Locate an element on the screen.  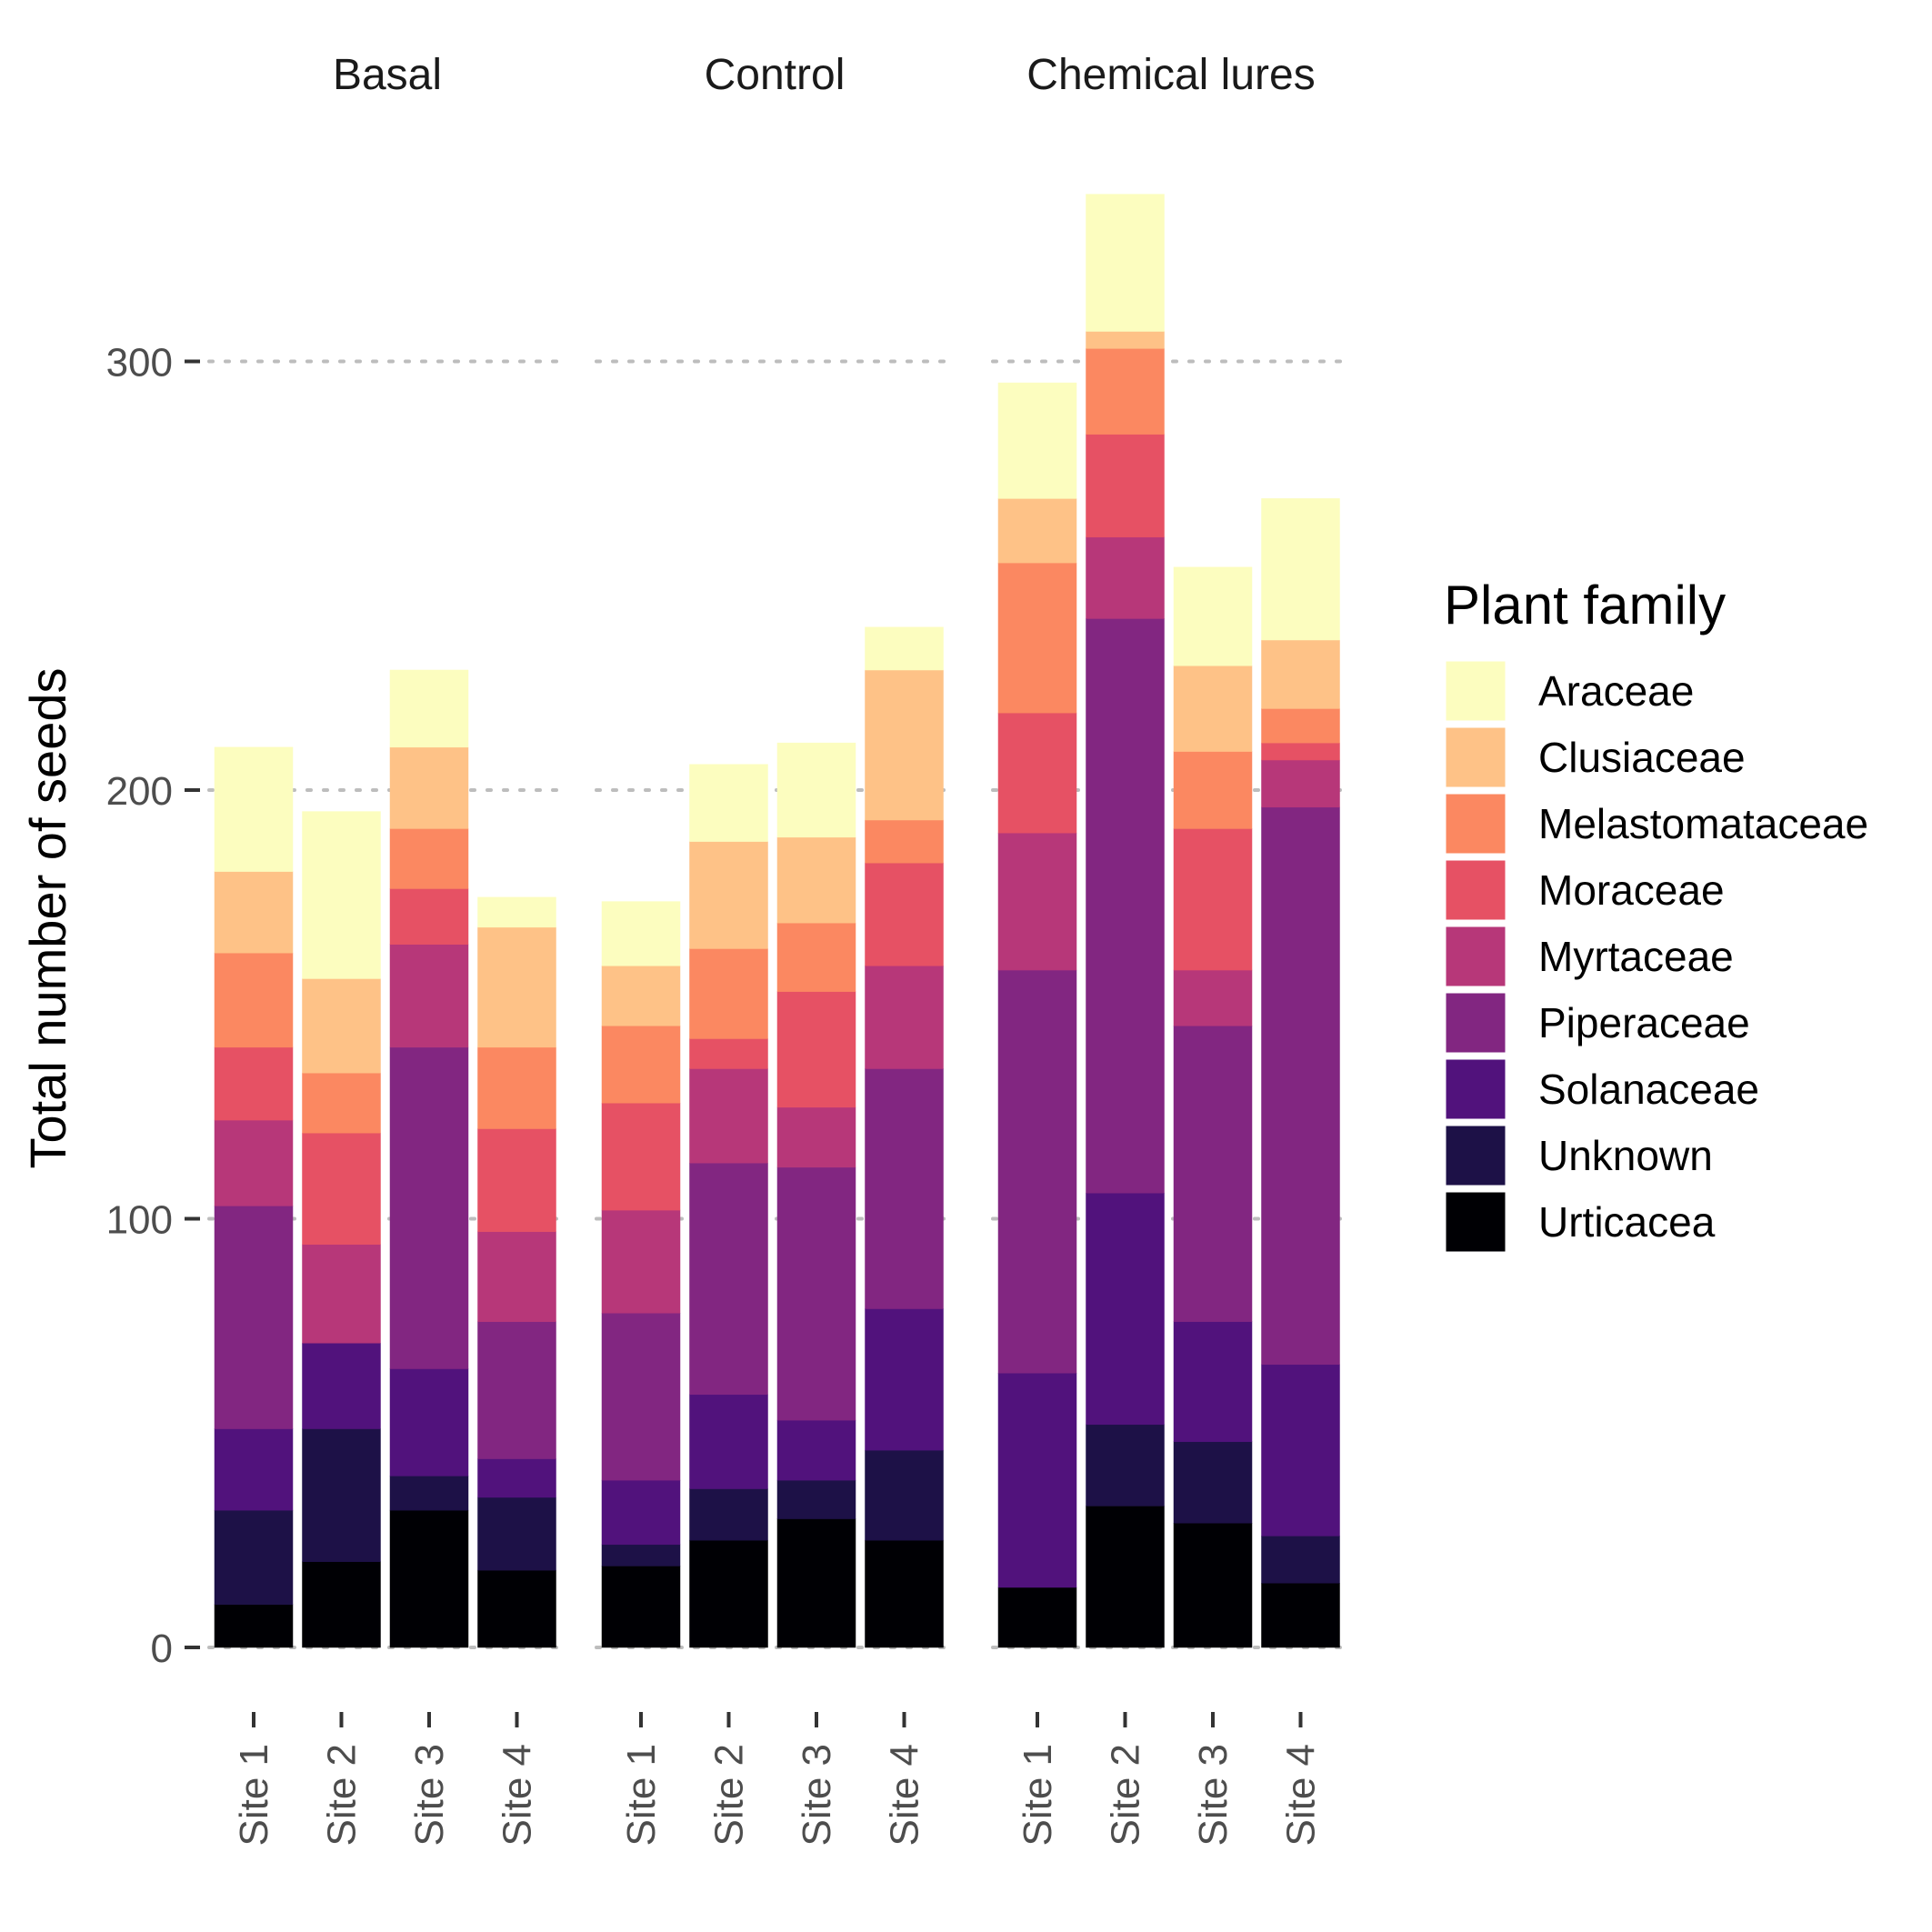
facet-strip: Basal Control Chemical lures is located at coordinates (824, 75).